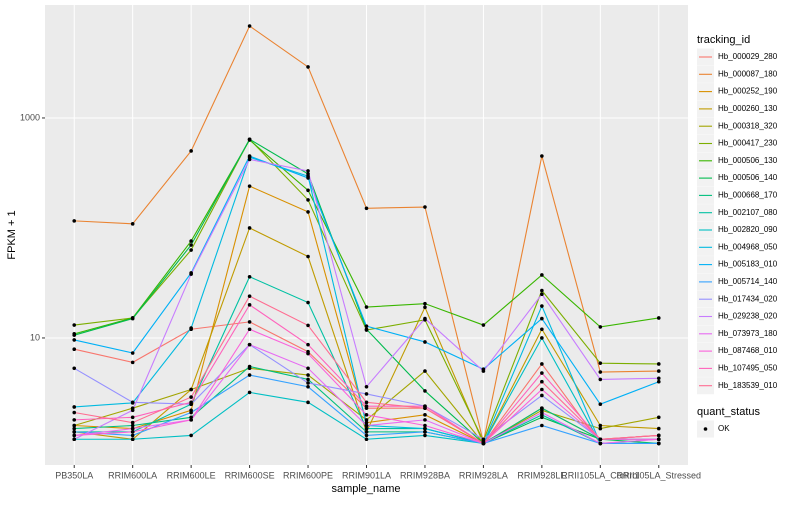  I want to click on legend-label: Hb_000417_230, so click(748, 143).